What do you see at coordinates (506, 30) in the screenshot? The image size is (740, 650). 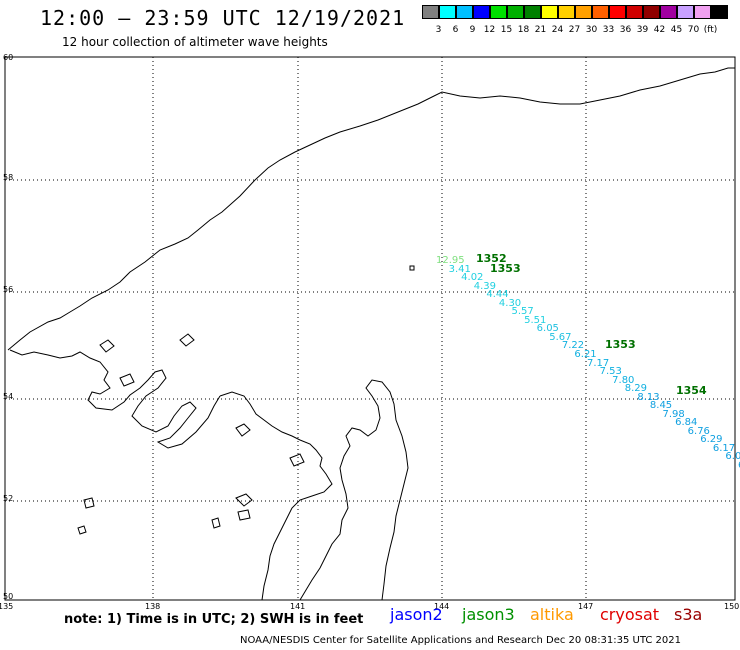 I see `legend-label: 15` at bounding box center [506, 30].